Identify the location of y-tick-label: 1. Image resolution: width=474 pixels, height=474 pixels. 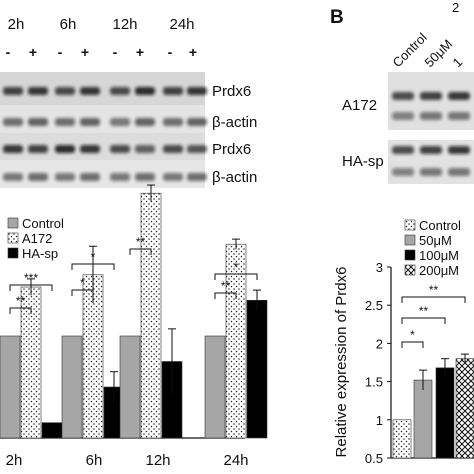
(379, 420).